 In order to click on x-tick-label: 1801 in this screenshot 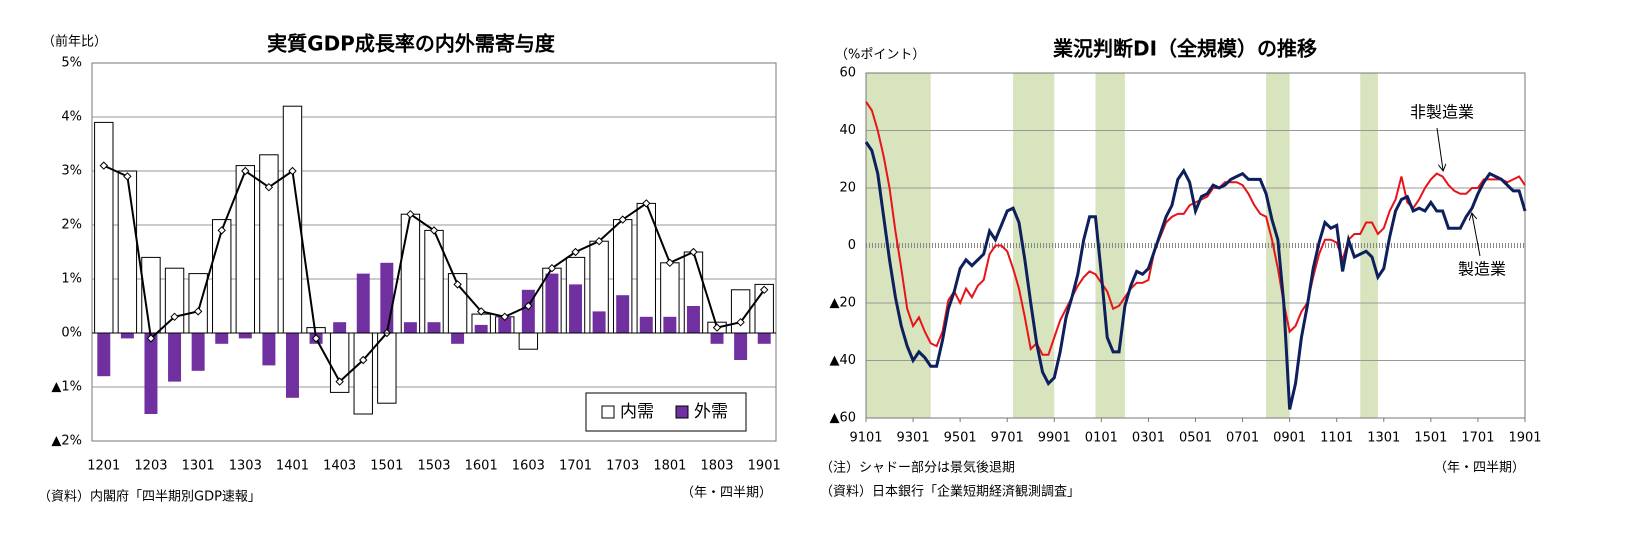, I will do `click(669, 466)`.